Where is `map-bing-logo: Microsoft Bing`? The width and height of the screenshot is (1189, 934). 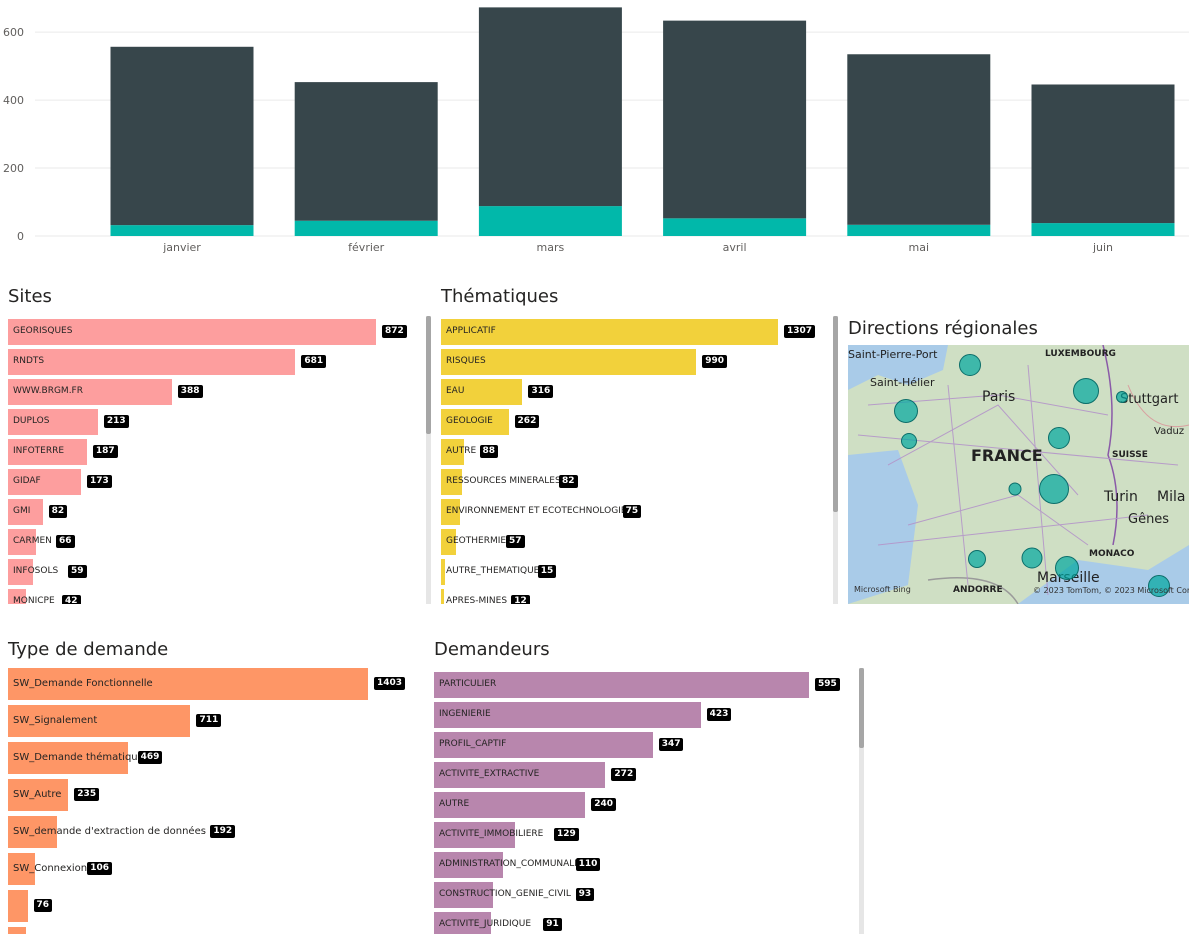 map-bing-logo: Microsoft Bing is located at coordinates (882, 589).